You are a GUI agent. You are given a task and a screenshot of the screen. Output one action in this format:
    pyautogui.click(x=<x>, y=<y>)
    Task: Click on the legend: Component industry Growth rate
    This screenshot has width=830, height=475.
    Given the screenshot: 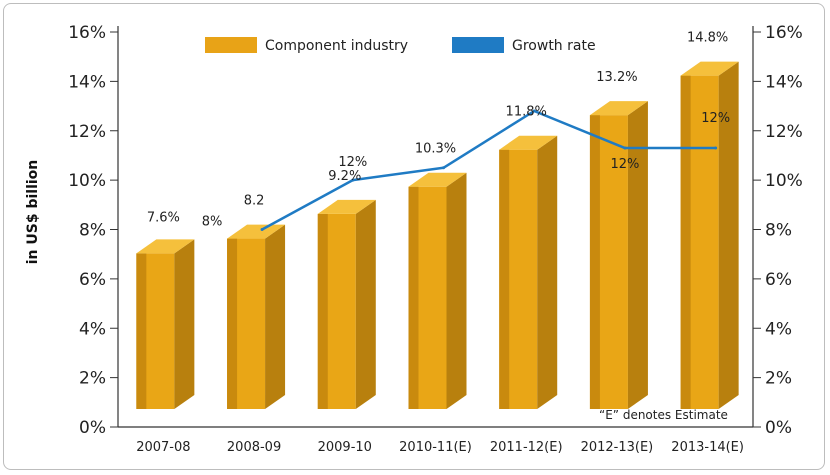 What is the action you would take?
    pyautogui.click(x=400, y=45)
    